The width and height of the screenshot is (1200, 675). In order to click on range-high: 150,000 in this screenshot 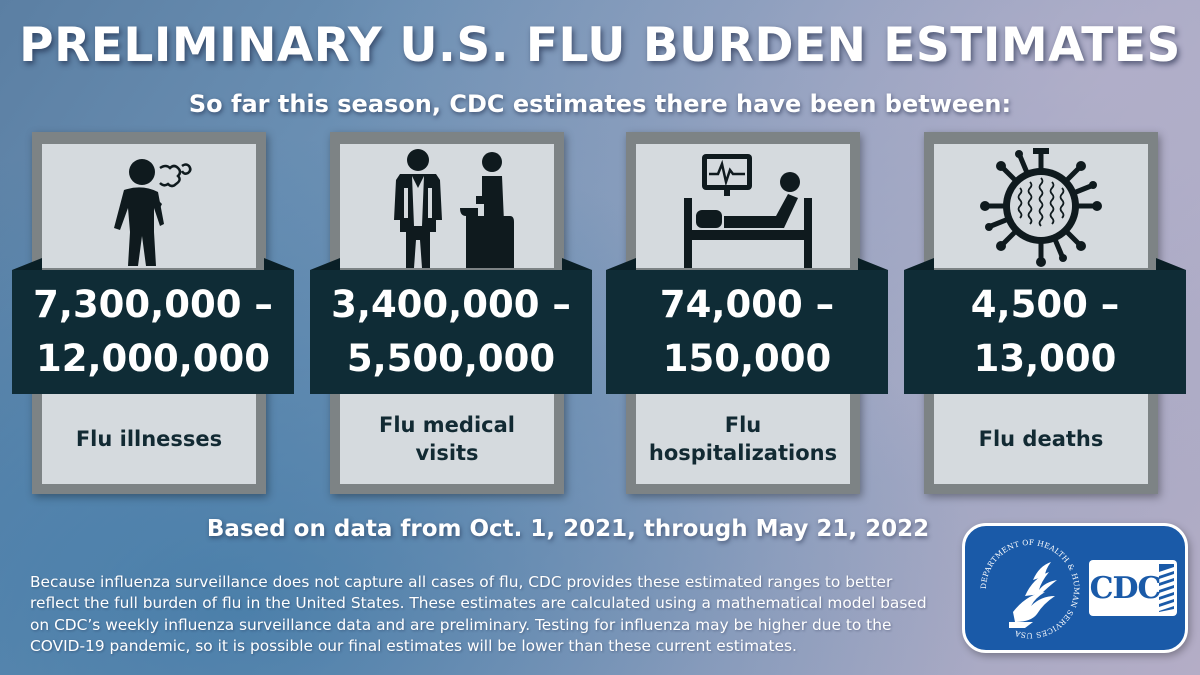, I will do `click(747, 358)`.